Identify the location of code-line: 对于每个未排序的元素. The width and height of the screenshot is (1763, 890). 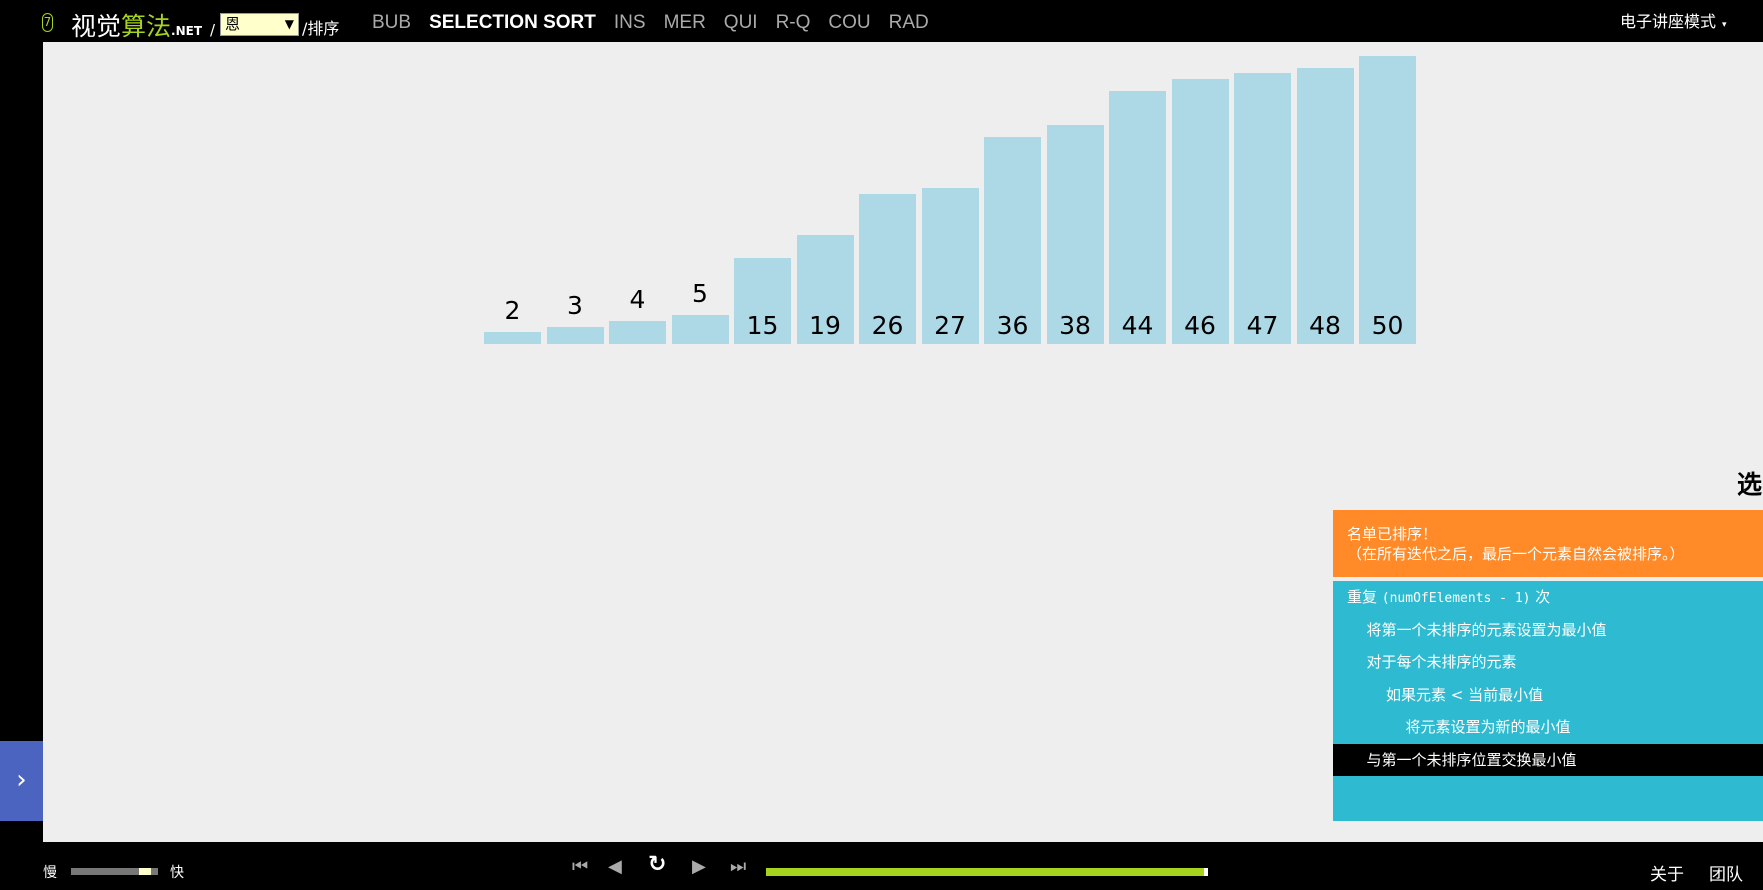
(1548, 662).